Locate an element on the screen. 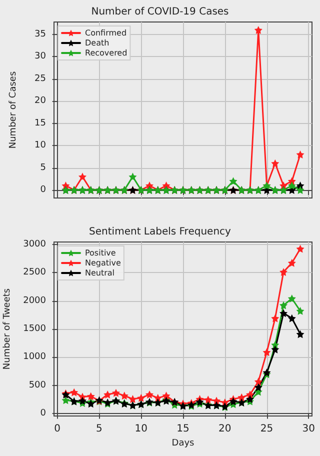  legend-label: Positive is located at coordinates (100, 253).